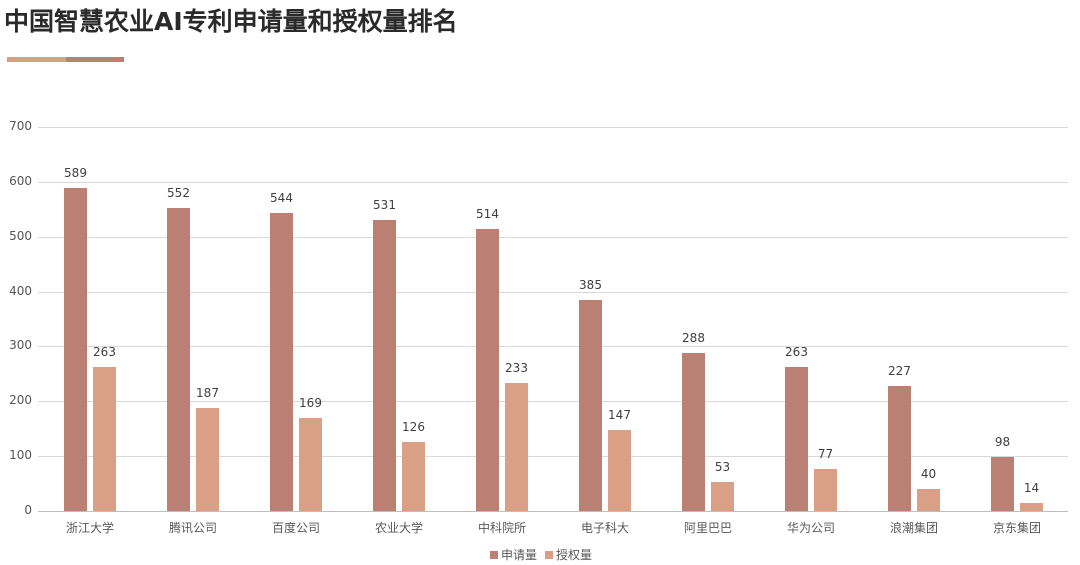  I want to click on data-label: 40, so click(928, 474).